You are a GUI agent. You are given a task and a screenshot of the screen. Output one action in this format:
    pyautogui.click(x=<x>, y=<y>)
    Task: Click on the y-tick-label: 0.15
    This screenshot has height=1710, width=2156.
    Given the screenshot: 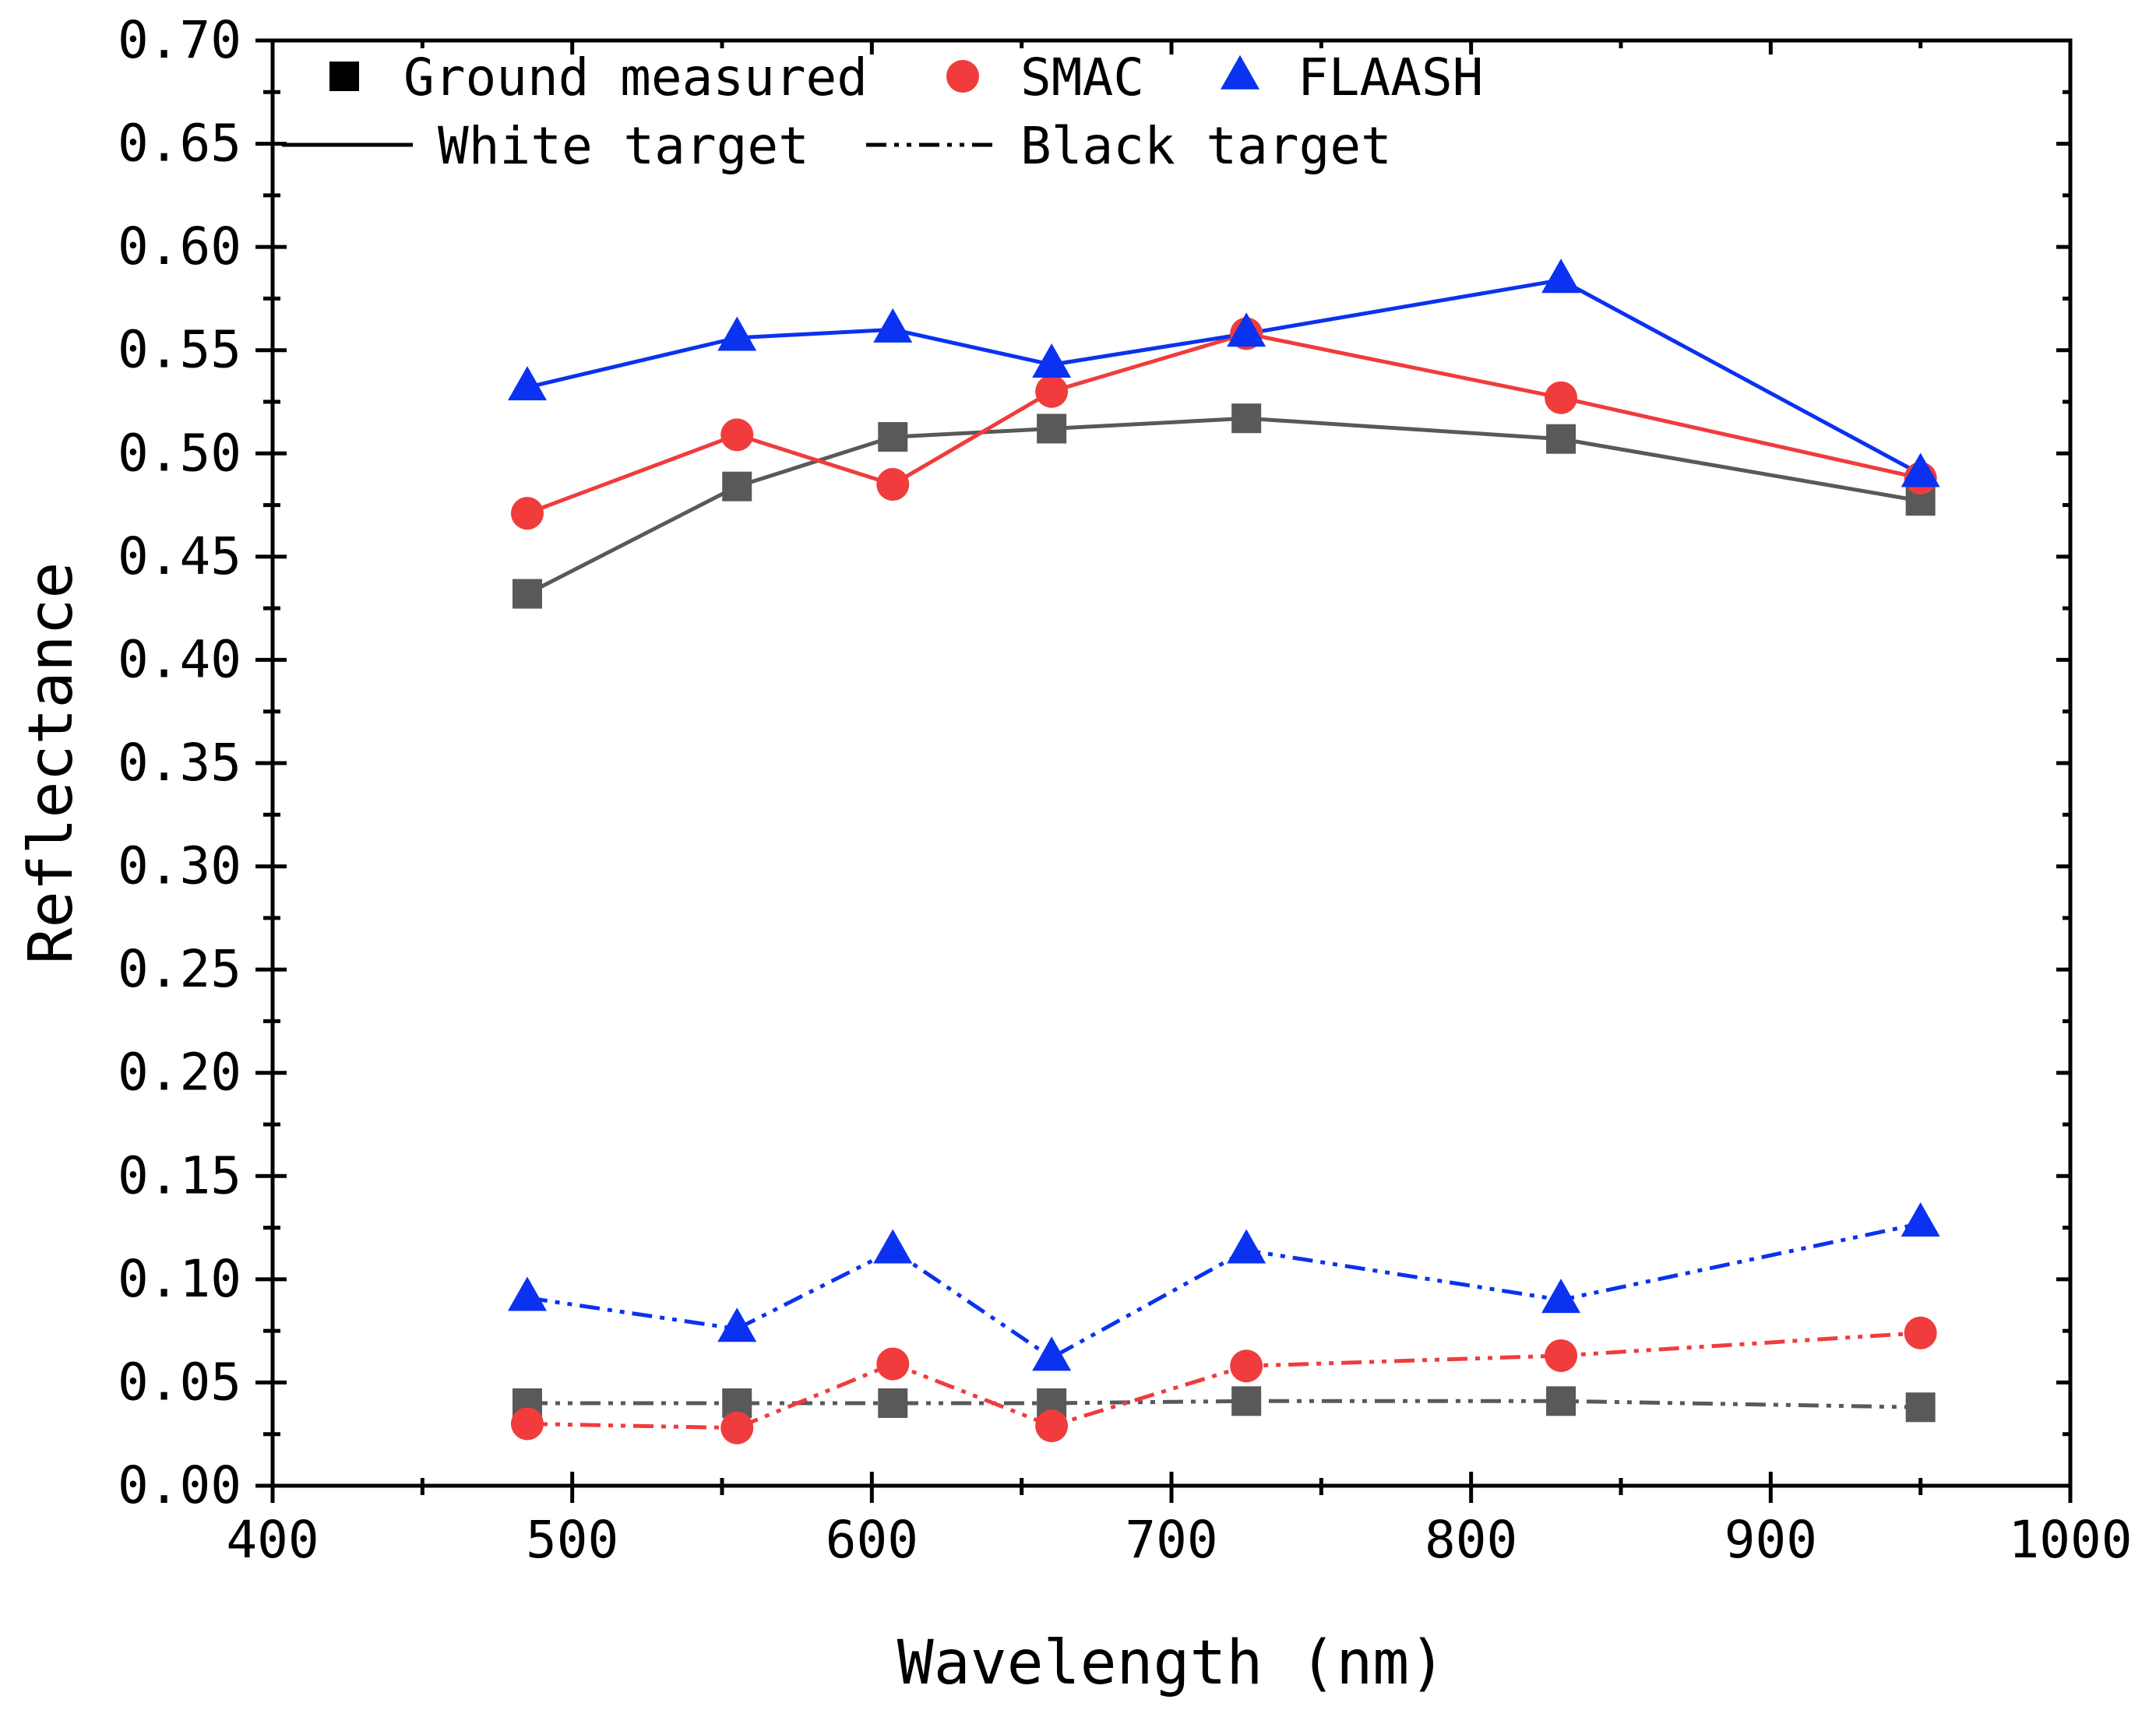 What is the action you would take?
    pyautogui.click(x=179, y=1175)
    